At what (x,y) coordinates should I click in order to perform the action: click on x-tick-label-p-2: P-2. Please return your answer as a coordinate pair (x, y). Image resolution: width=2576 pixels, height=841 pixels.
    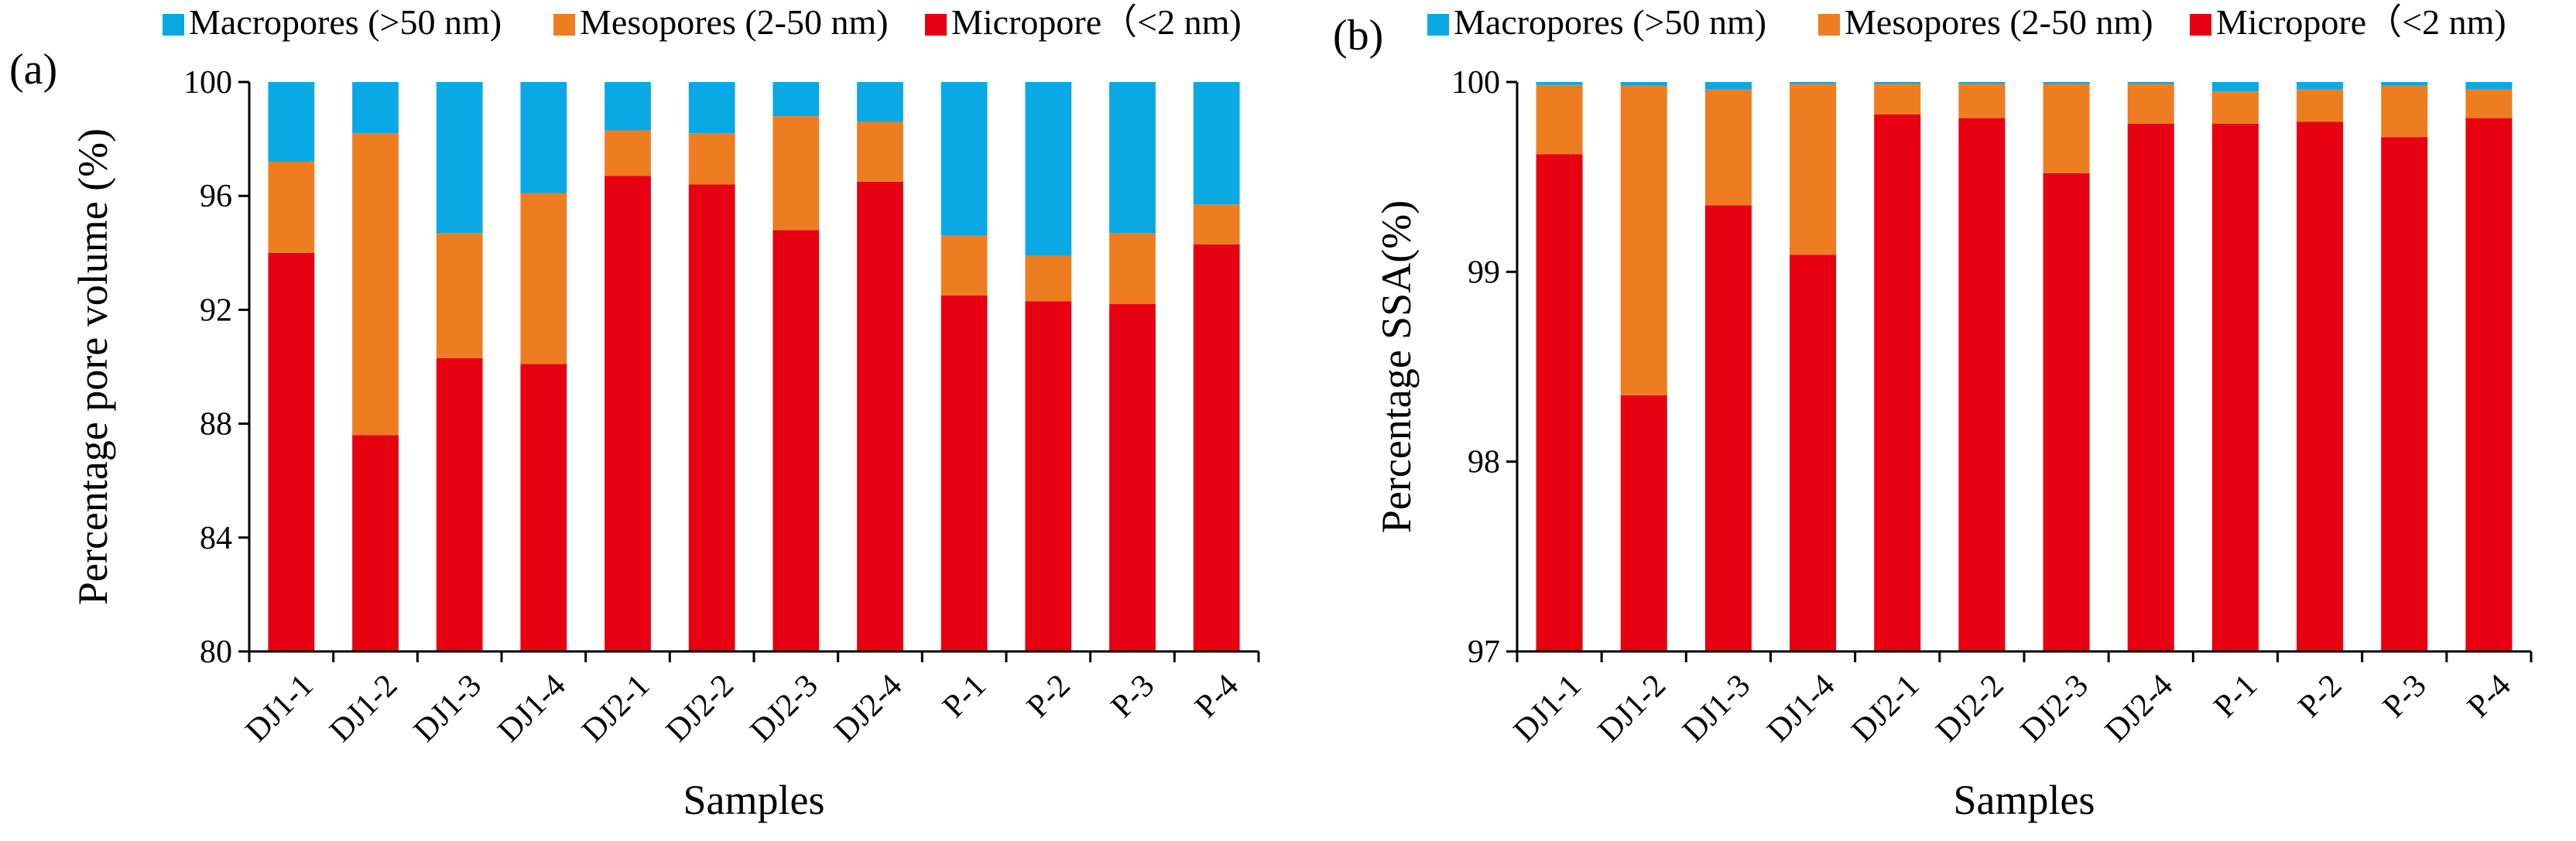
    Looking at the image, I should click on (1048, 697).